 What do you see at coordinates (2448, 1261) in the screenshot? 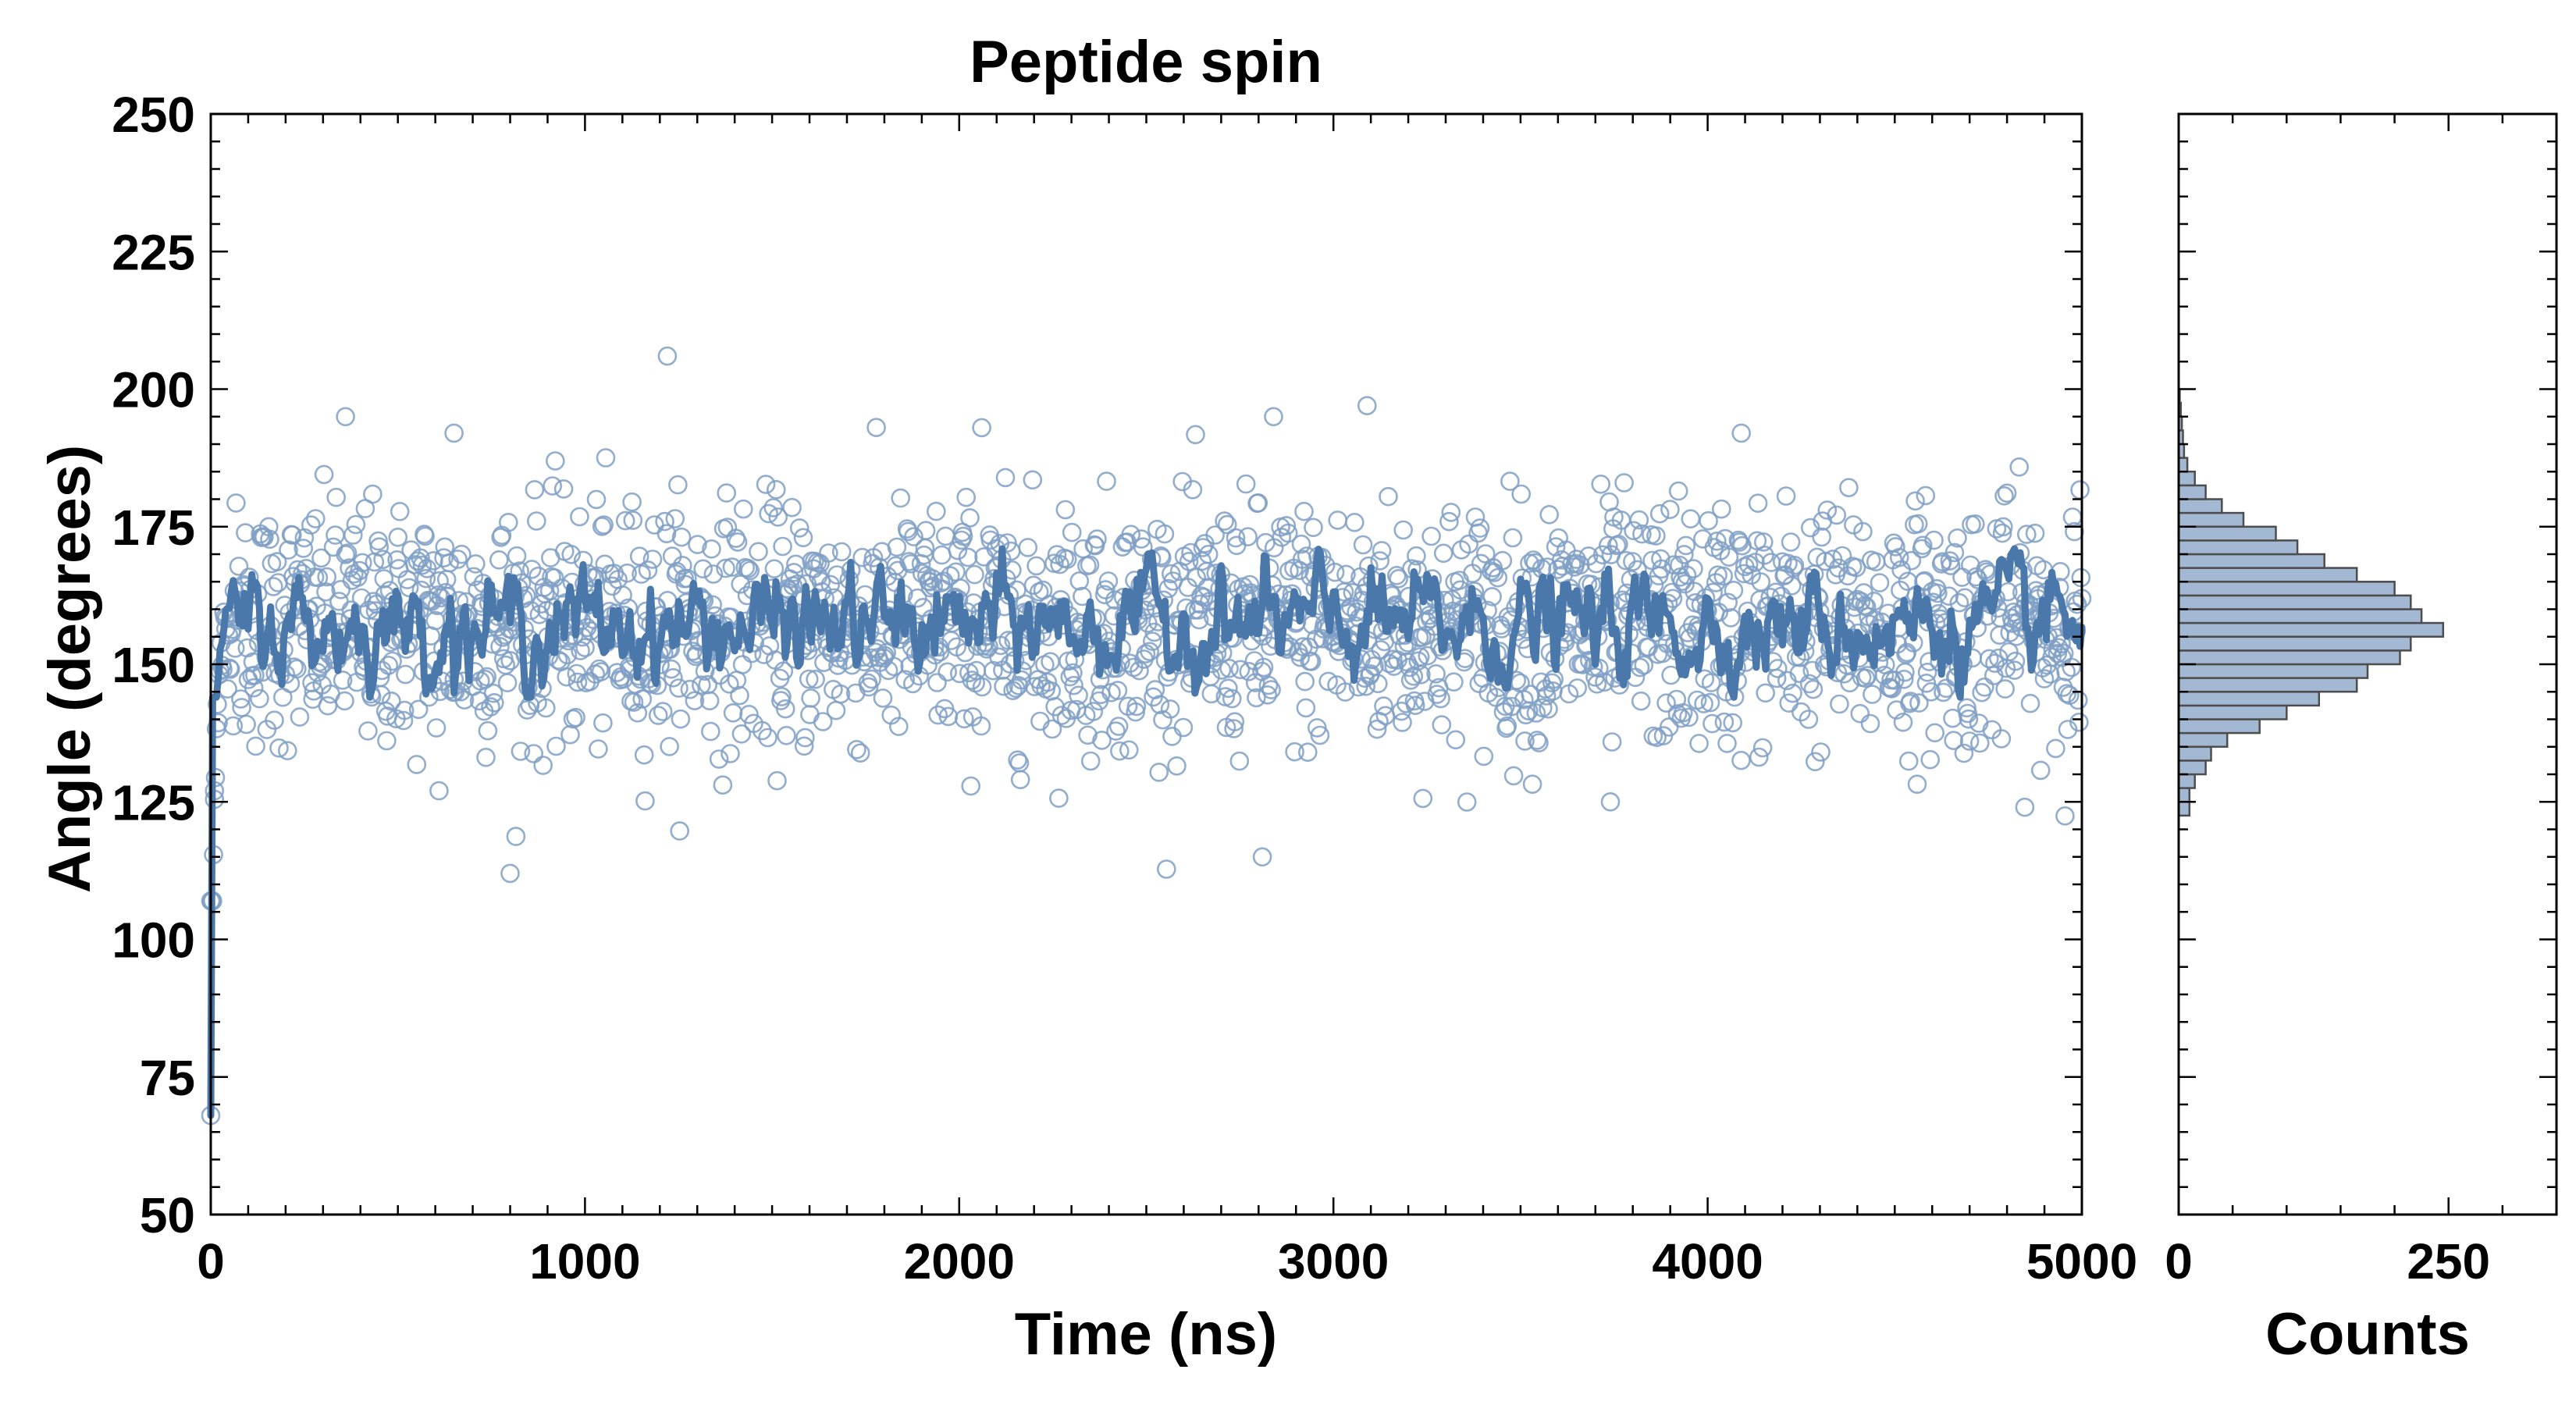
I see `hist-x-tick-label: 250` at bounding box center [2448, 1261].